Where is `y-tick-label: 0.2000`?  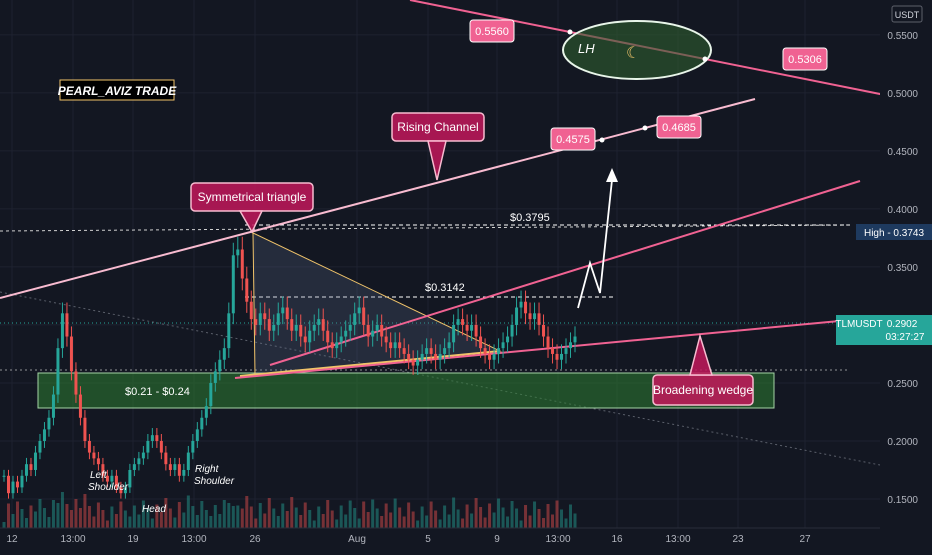
y-tick-label: 0.2000 is located at coordinates (902, 442).